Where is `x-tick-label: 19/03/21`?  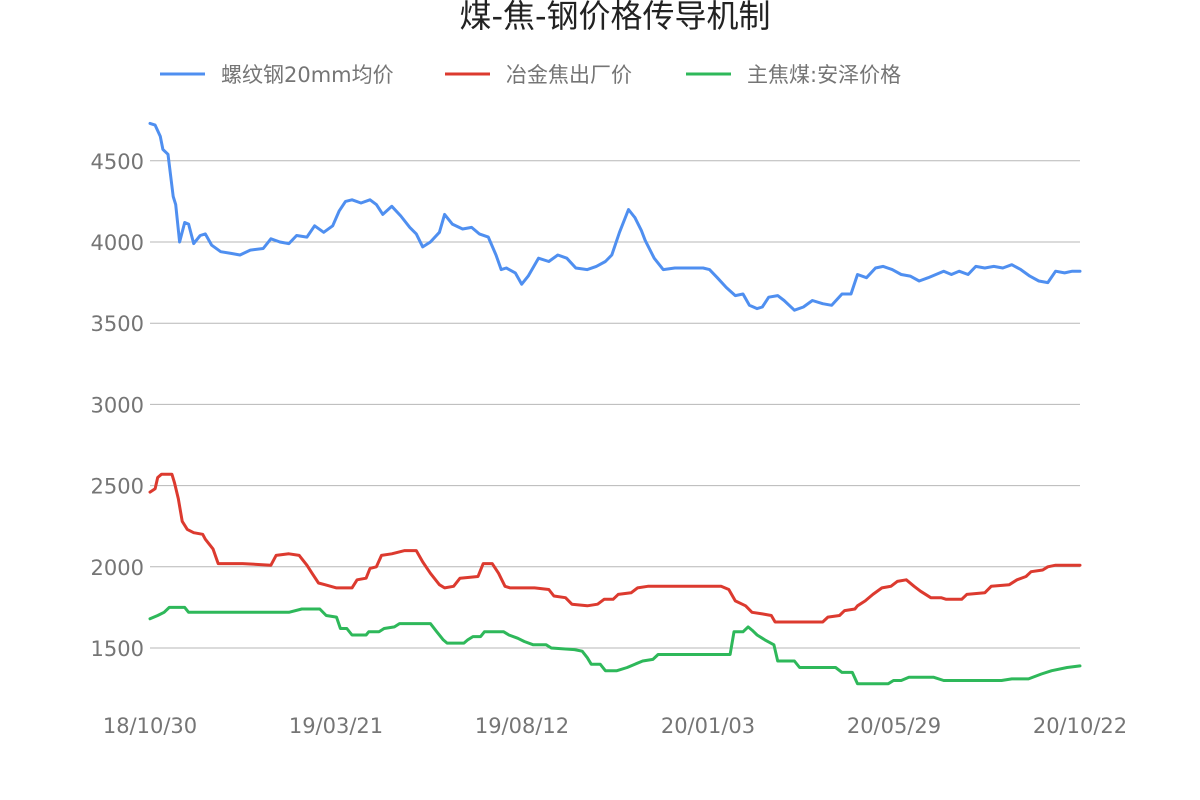
x-tick-label: 19/03/21 is located at coordinates (336, 726).